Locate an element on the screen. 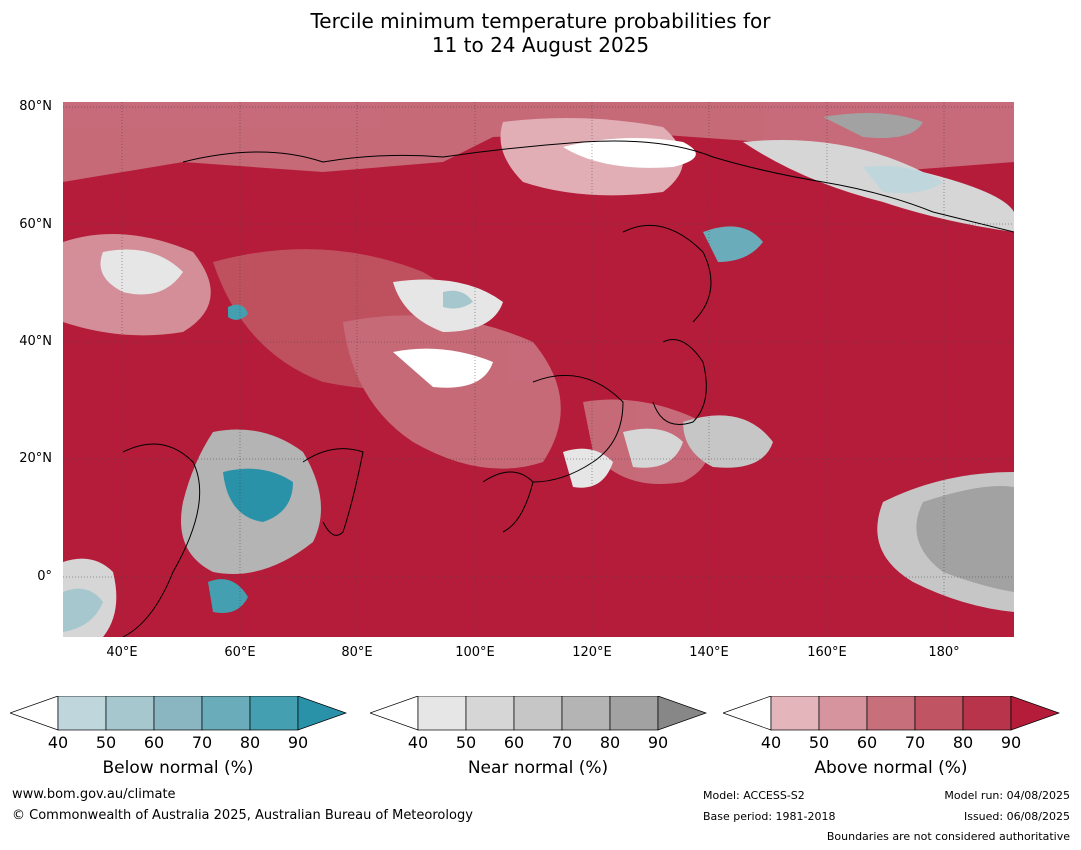 Image resolution: width=1081 pixels, height=850 pixels. model-run-date: Model run: 04/08/2025 is located at coordinates (1007, 795).